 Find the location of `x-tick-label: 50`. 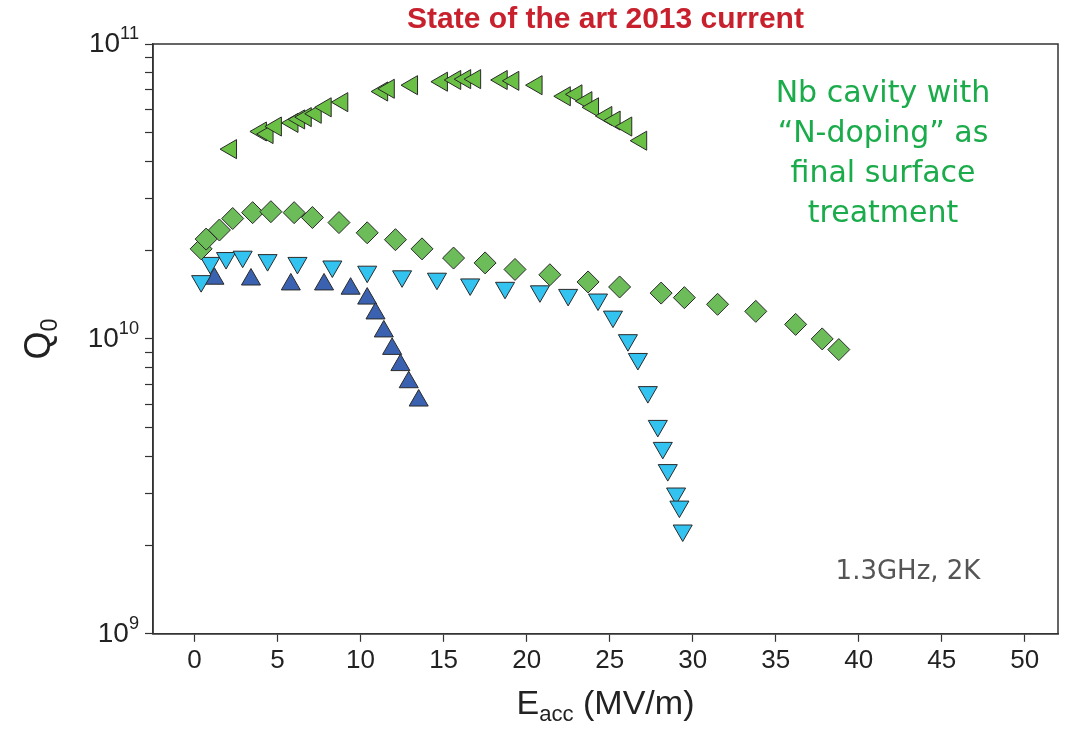

x-tick-label: 50 is located at coordinates (1025, 658).